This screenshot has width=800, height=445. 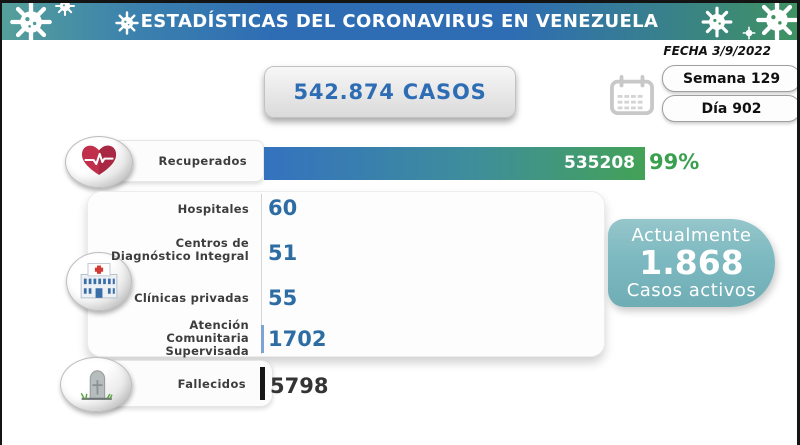 What do you see at coordinates (191, 298) in the screenshot?
I see `facility-row-label: Clínicas privadas` at bounding box center [191, 298].